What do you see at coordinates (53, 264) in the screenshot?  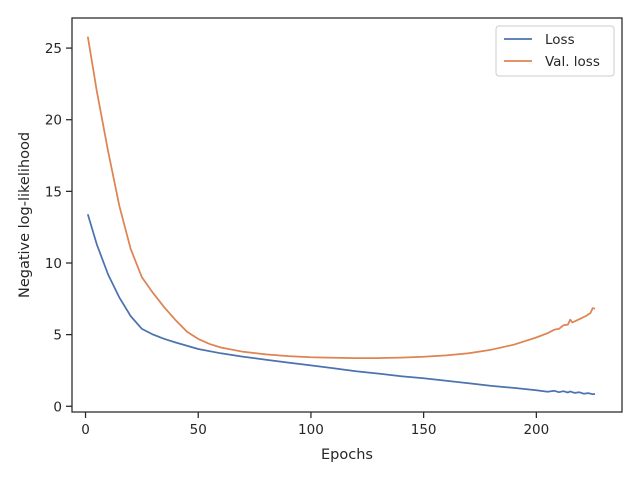 I see `y-tick-label: 10` at bounding box center [53, 264].